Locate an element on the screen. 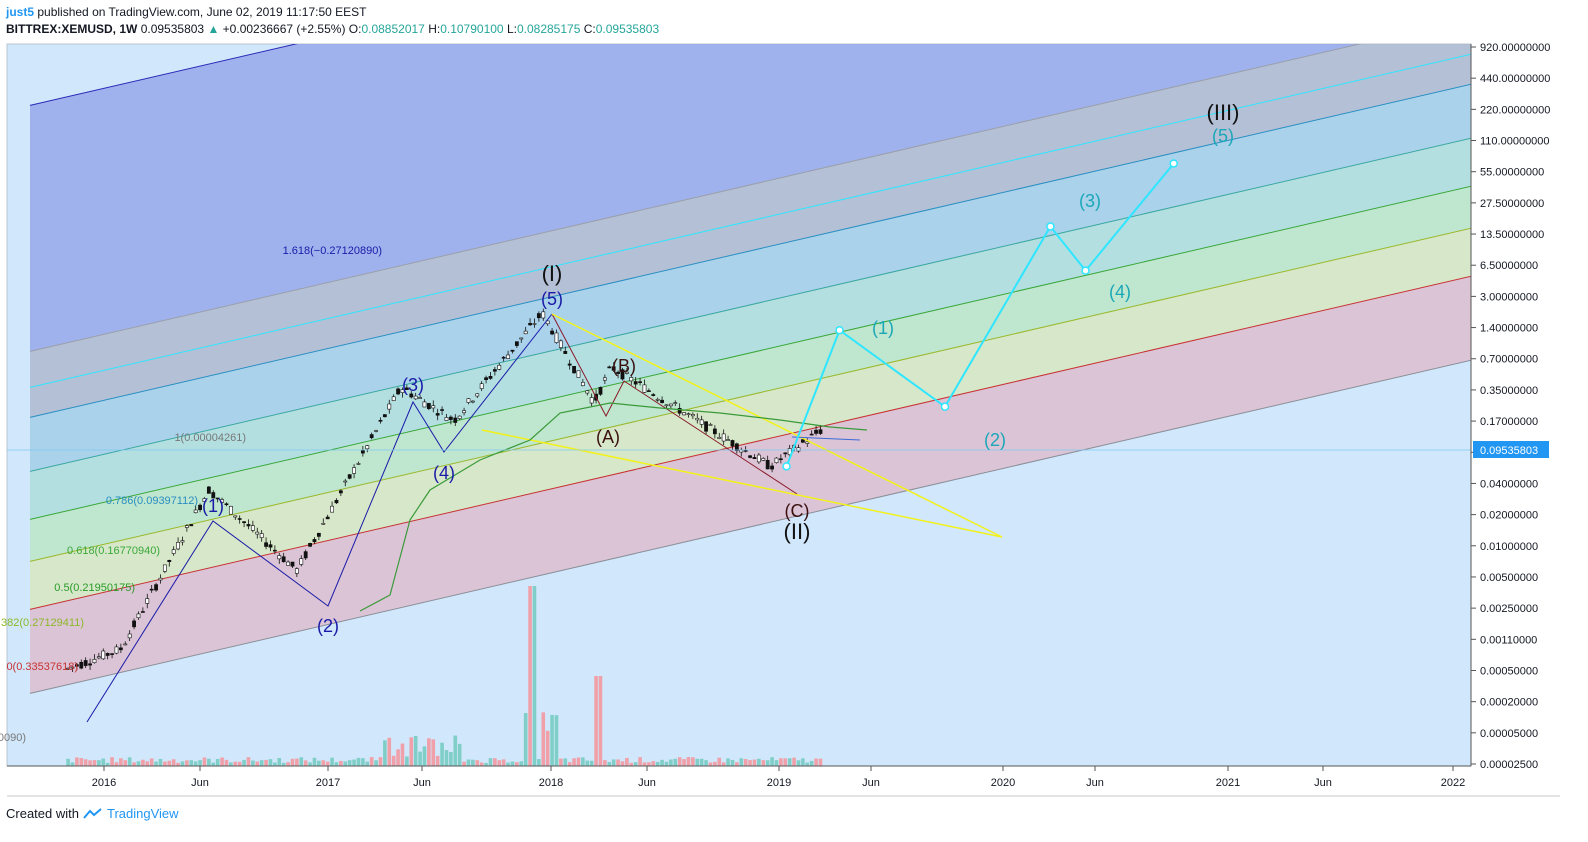 This screenshot has height=842, width=1588. wave-label: (I) is located at coordinates (552, 273).